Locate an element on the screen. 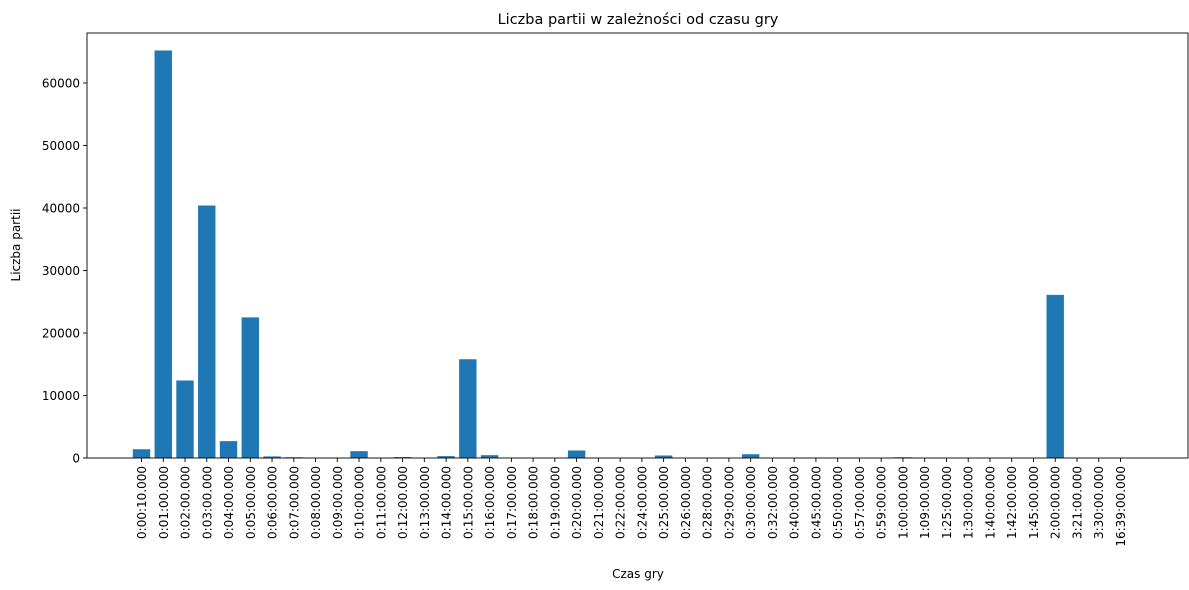  x-tick-label-2: 0:02:00.000 is located at coordinates (186, 502).